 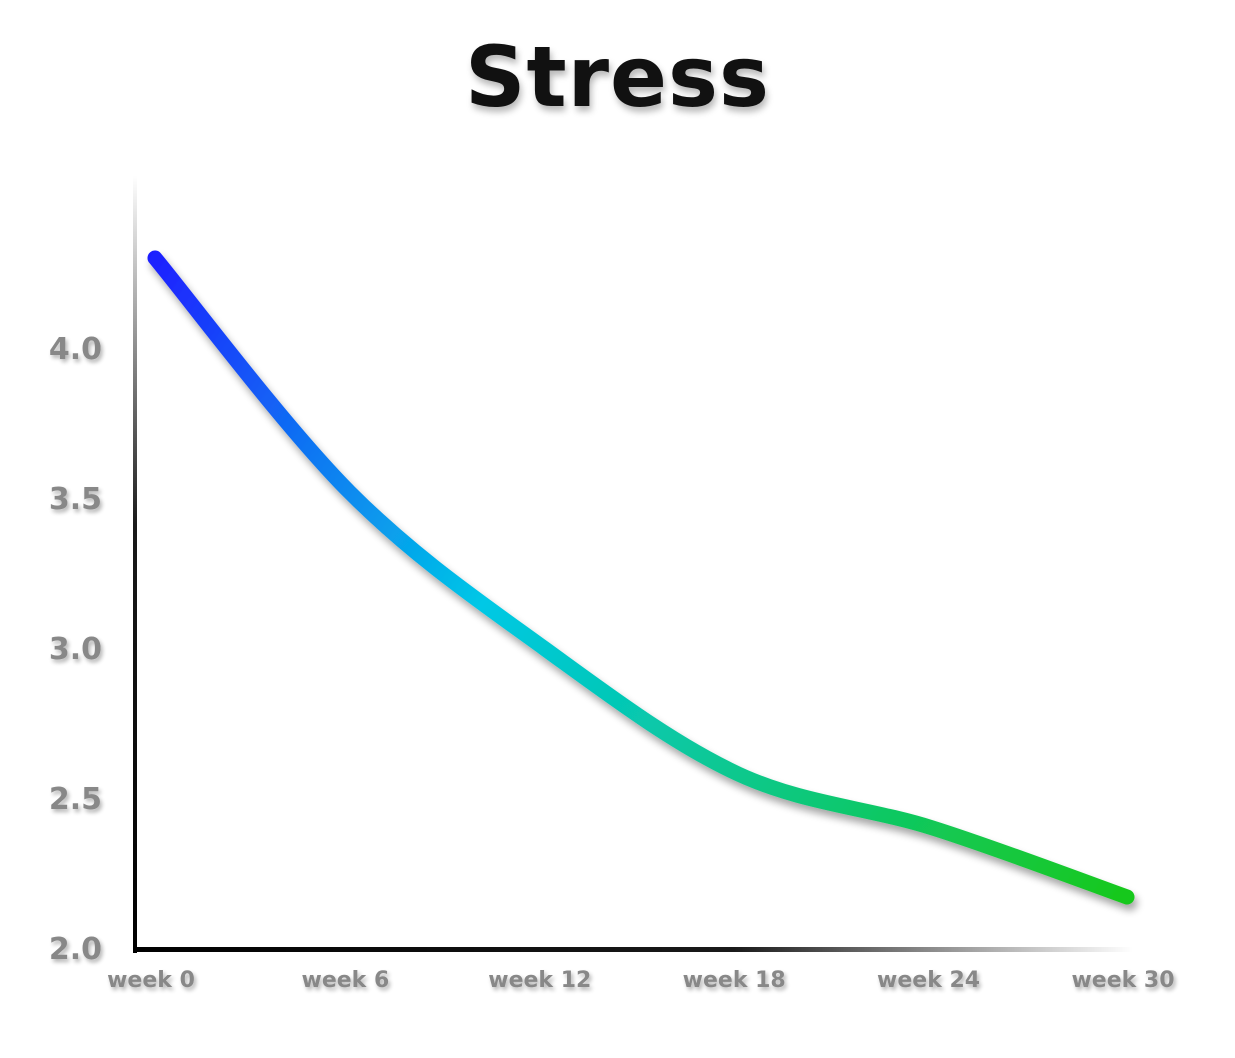 I want to click on x-tick-label: week 24, so click(x=928, y=980).